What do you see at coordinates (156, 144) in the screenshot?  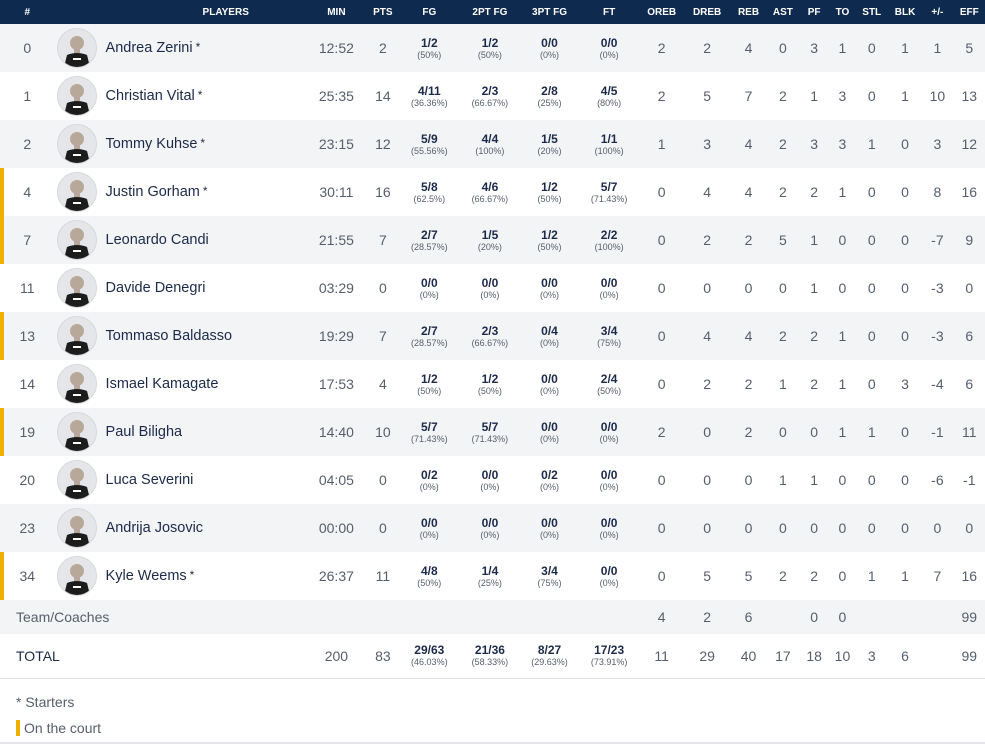 I see `player-name-link: Tommy Kuhse *` at bounding box center [156, 144].